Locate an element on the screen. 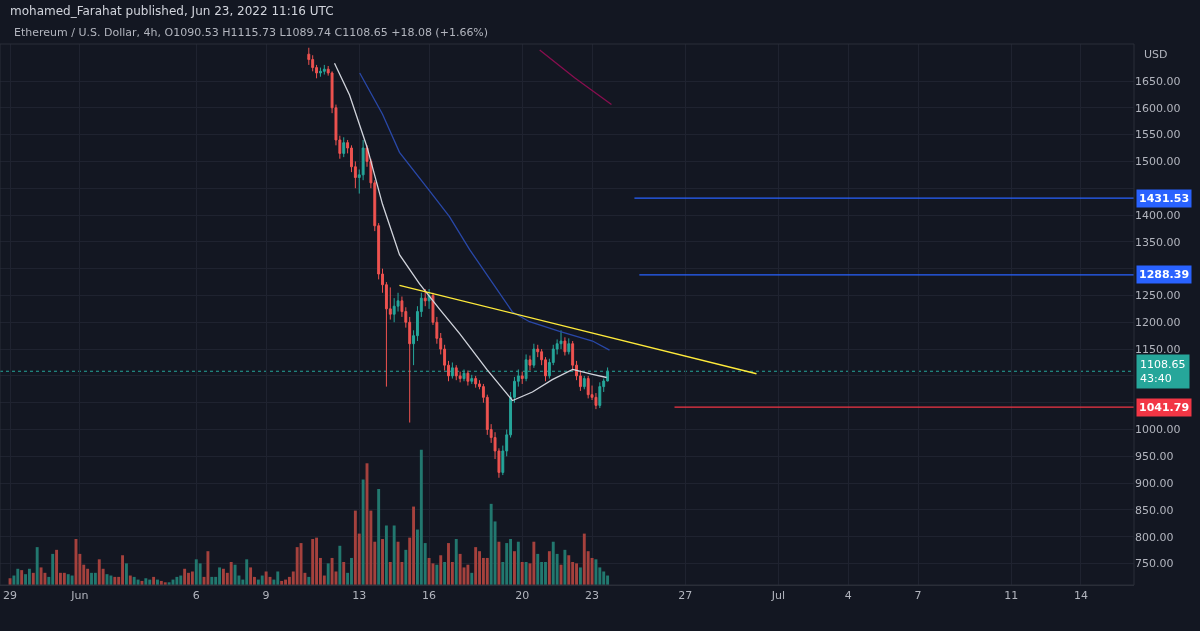  x-tick-label: 6 is located at coordinates (196, 596).